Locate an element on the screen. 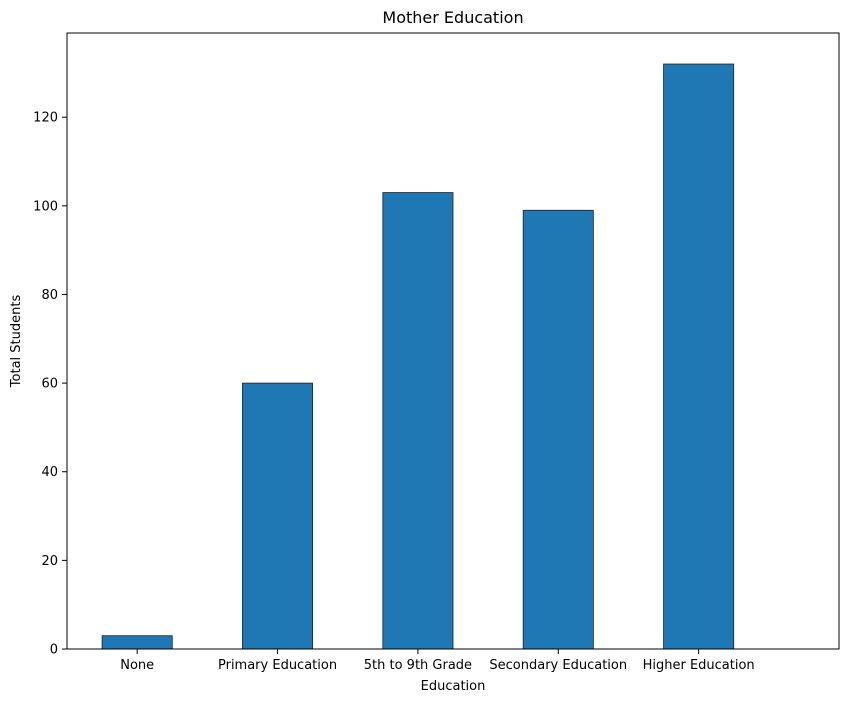 The height and width of the screenshot is (701, 850). y-tick-label: 40 is located at coordinates (49, 472).